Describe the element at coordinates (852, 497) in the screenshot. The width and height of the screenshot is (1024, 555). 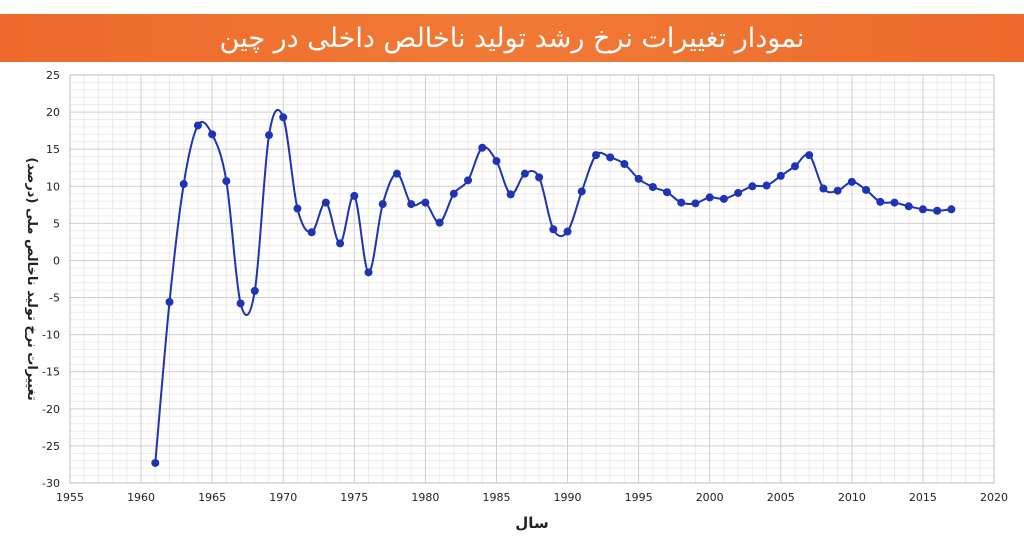
I see `x-tick-label: 2010` at that location.